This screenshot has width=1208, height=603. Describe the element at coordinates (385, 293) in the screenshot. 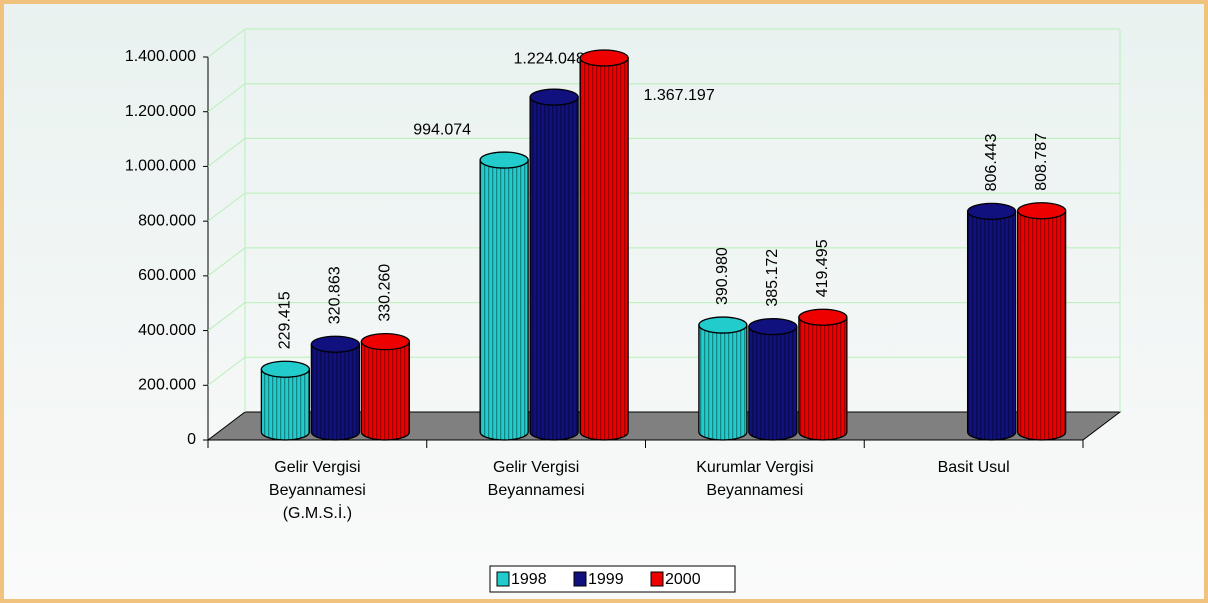

I see `value-label: 330.260` at that location.